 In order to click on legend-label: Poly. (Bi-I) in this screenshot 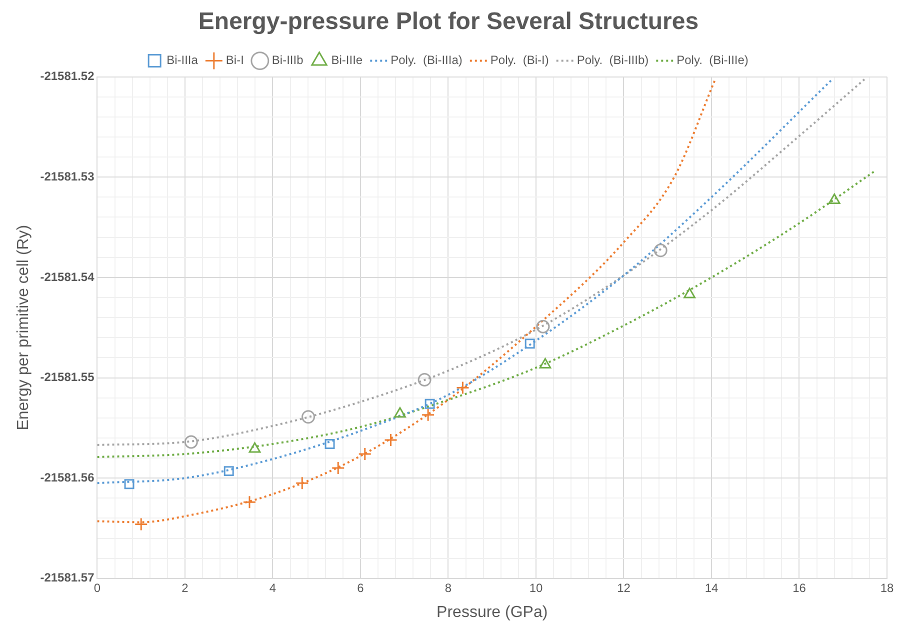, I will do `click(519, 60)`.